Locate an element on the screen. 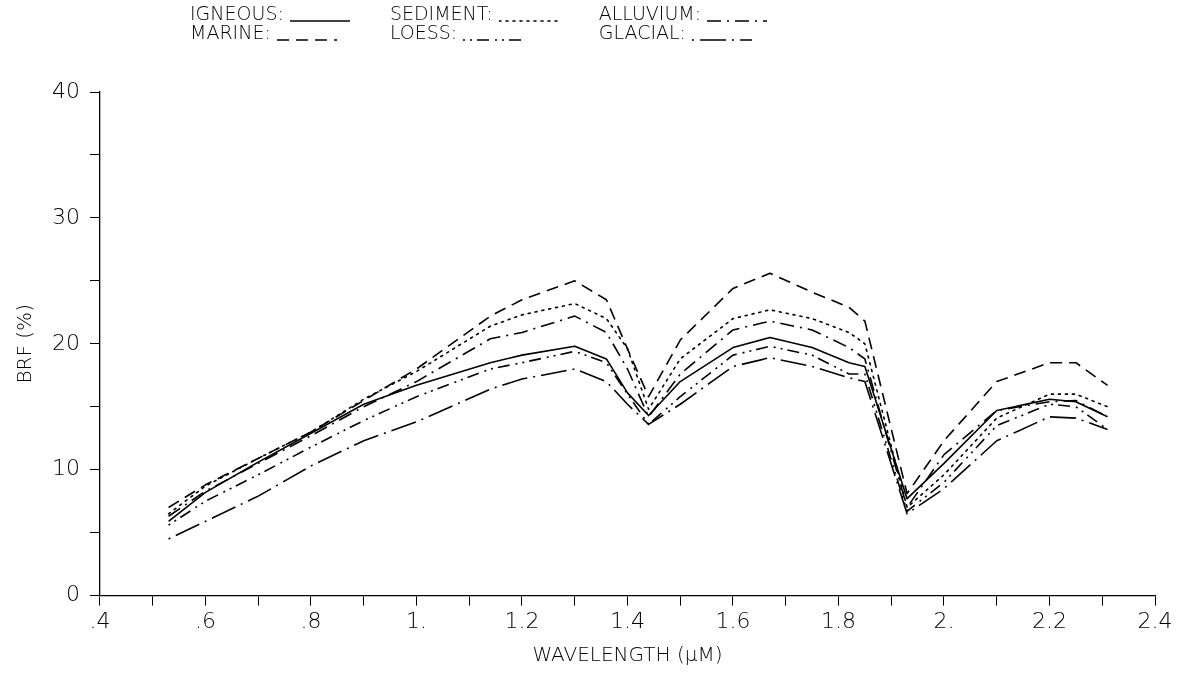  y-tick-label: 40 is located at coordinates (65, 90).